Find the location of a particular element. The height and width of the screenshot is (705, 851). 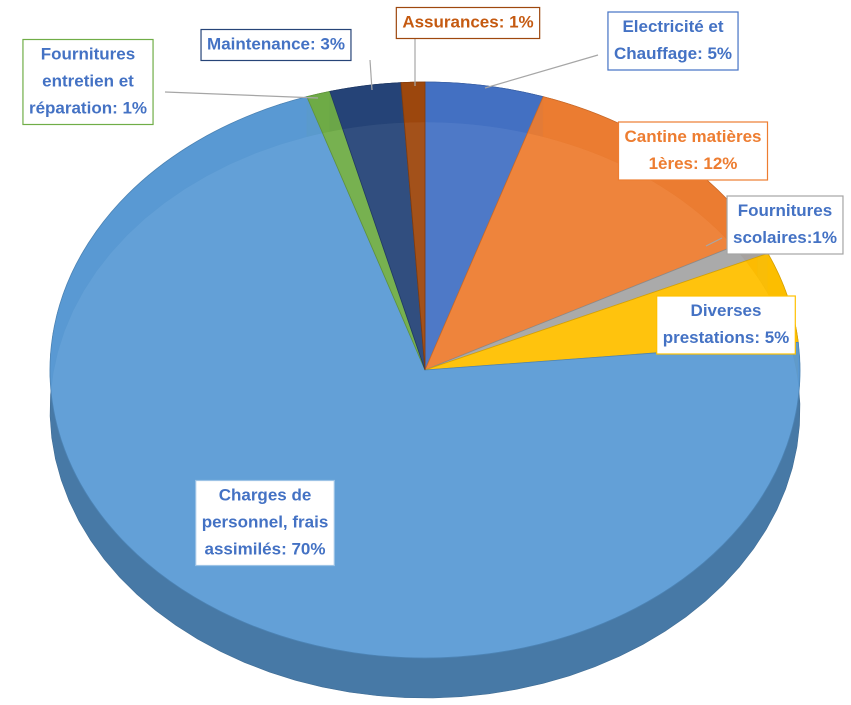

data-label-text: Diverses is located at coordinates (726, 310).